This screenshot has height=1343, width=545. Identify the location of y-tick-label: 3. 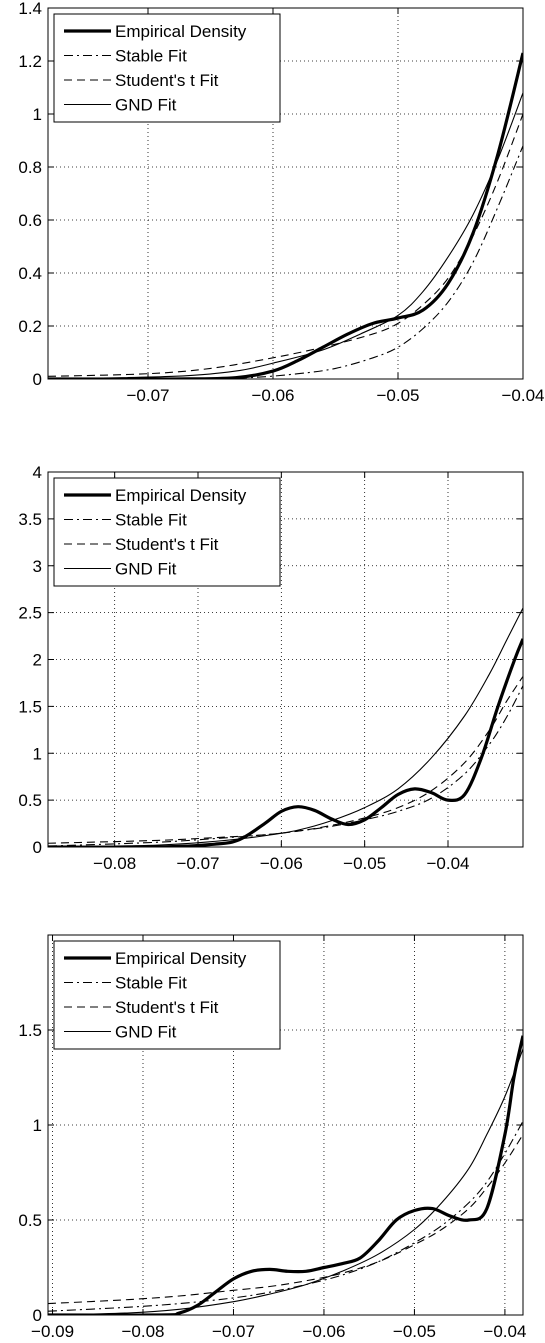
(37, 566).